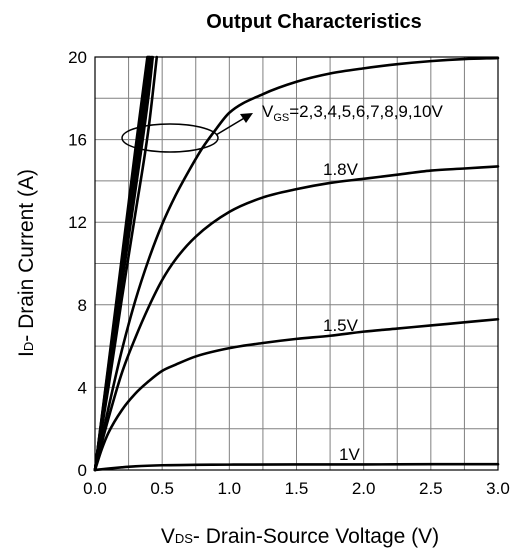  I want to click on x-axis-label: VDS- Drain-Source Voltage (V), so click(300, 536).